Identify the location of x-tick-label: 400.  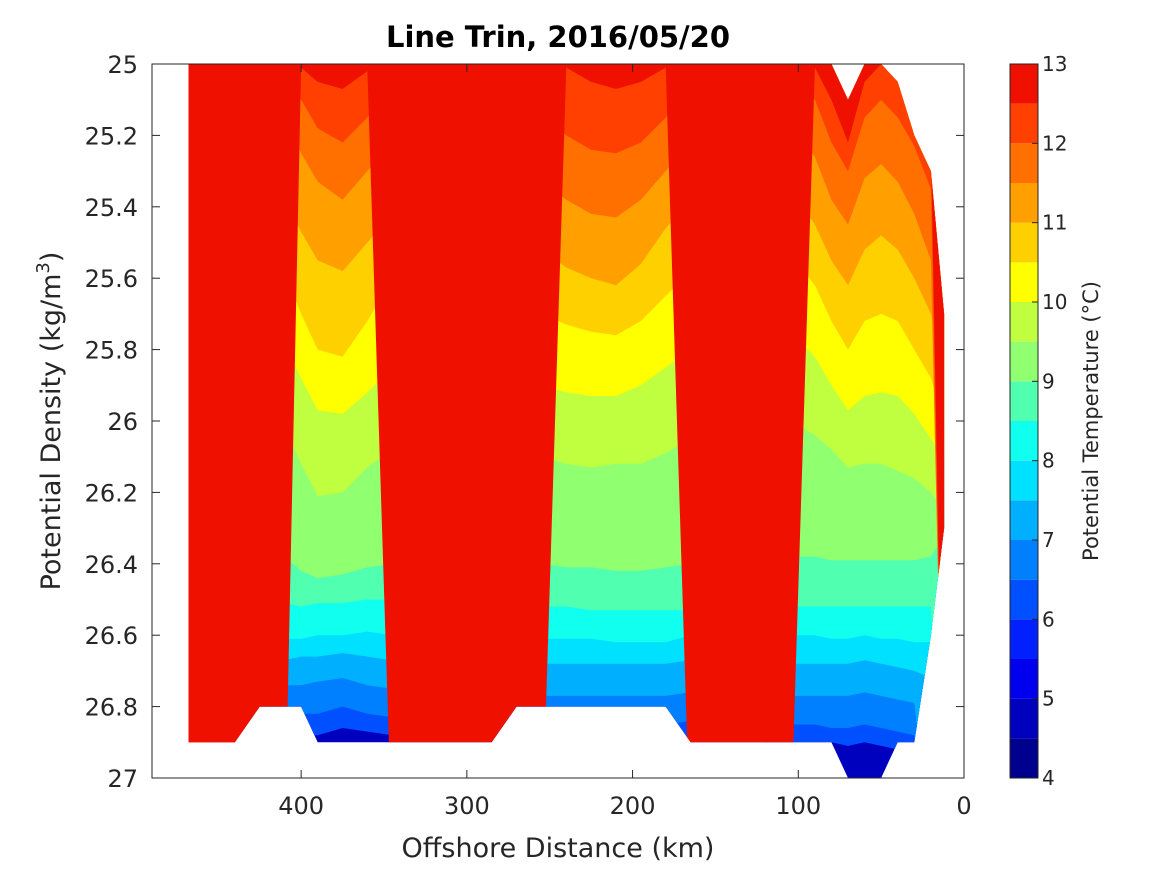
(301, 806).